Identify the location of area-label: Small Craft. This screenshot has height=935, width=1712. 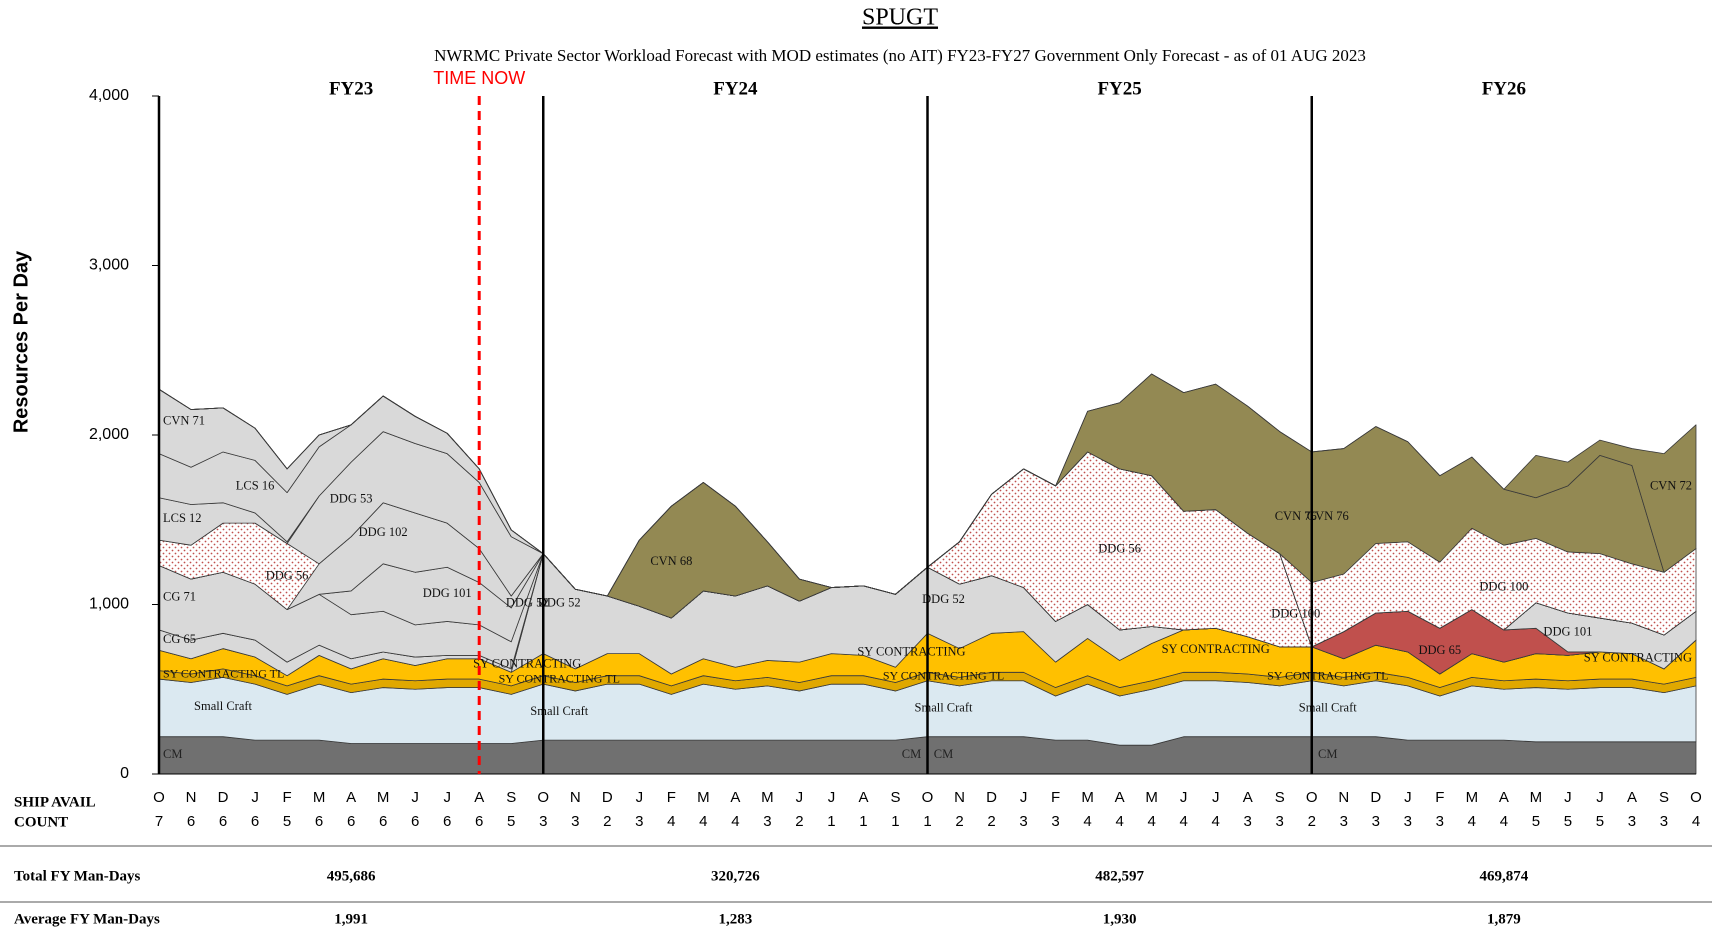
(559, 711).